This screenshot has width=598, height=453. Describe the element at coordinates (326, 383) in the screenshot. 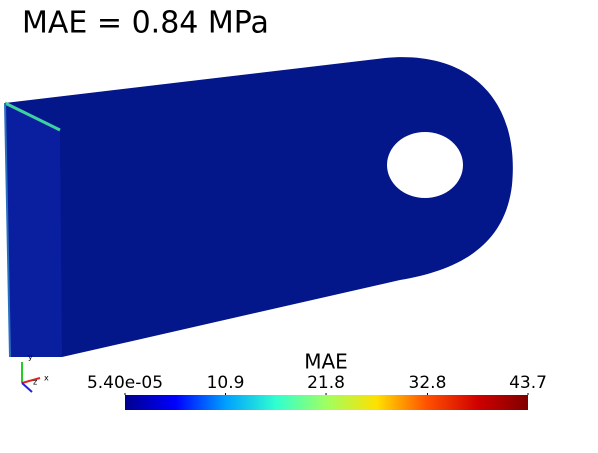

I see `colorbar-tick-label: 21.8` at that location.